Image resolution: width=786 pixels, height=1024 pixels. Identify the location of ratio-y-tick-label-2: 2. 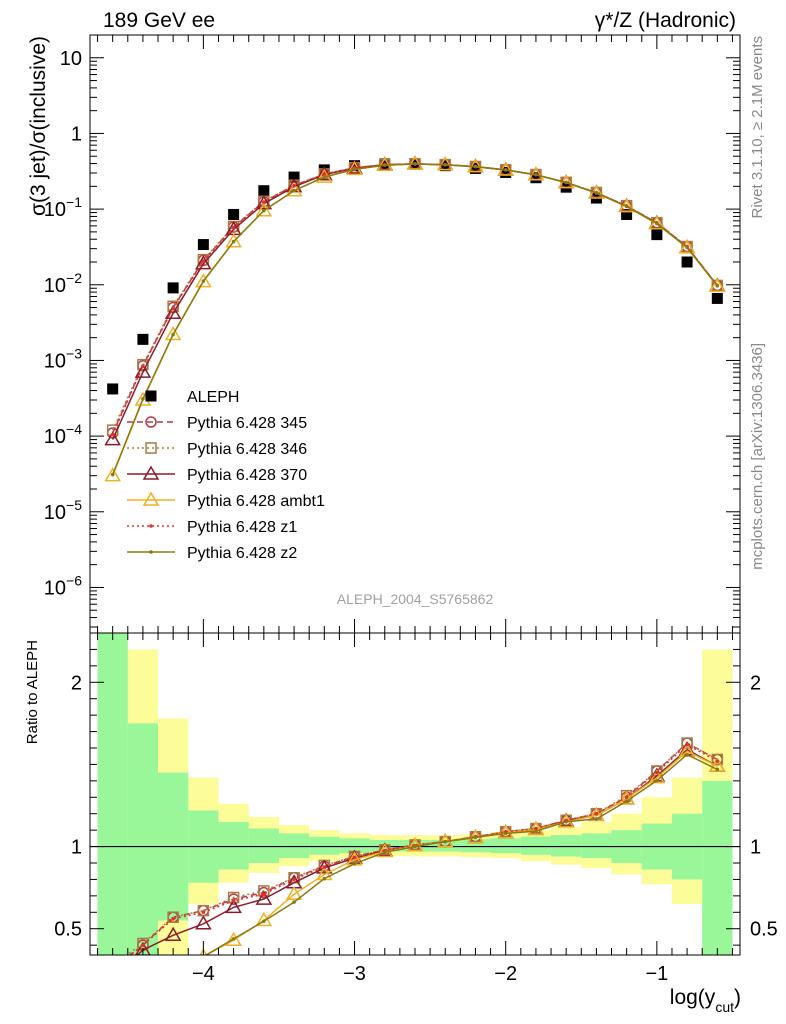
(76, 683).